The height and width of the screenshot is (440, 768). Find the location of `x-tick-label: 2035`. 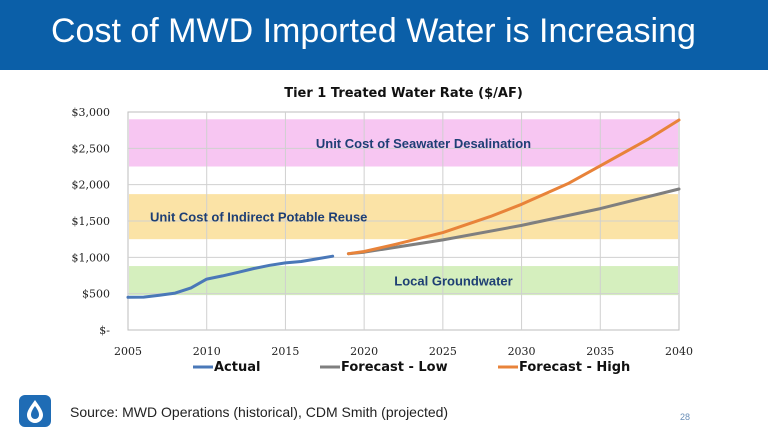

x-tick-label: 2035 is located at coordinates (600, 351).